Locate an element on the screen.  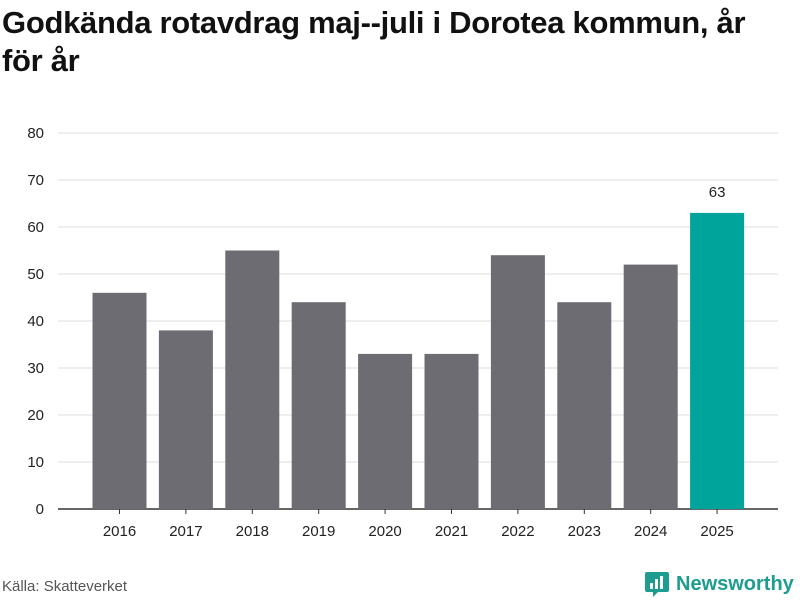
x-axis-tick-labels: 2016 2017 2018 2019 2020 2021 2022 2023 2024 2025 is located at coordinates (418, 524).